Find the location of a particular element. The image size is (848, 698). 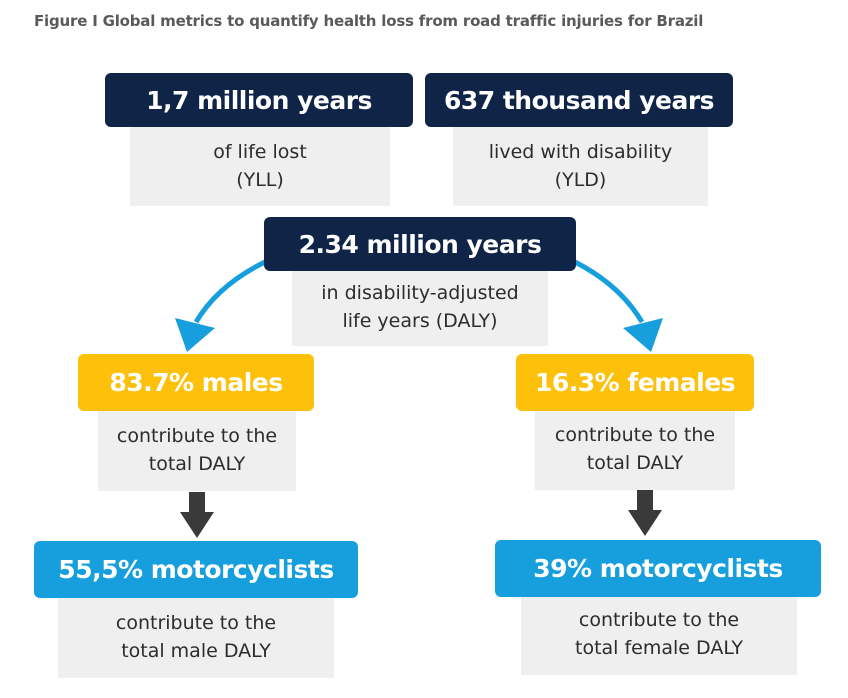

yld-value: 637 thousand years is located at coordinates (579, 100).